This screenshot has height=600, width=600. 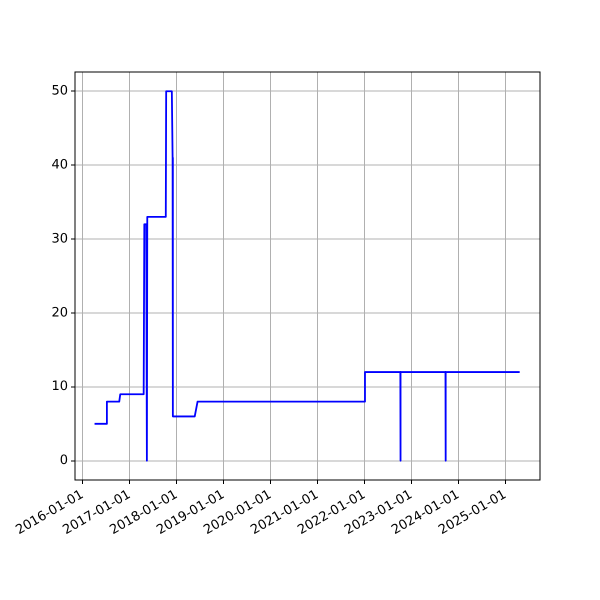 I want to click on y-tick-label: 10, so click(x=59, y=386).